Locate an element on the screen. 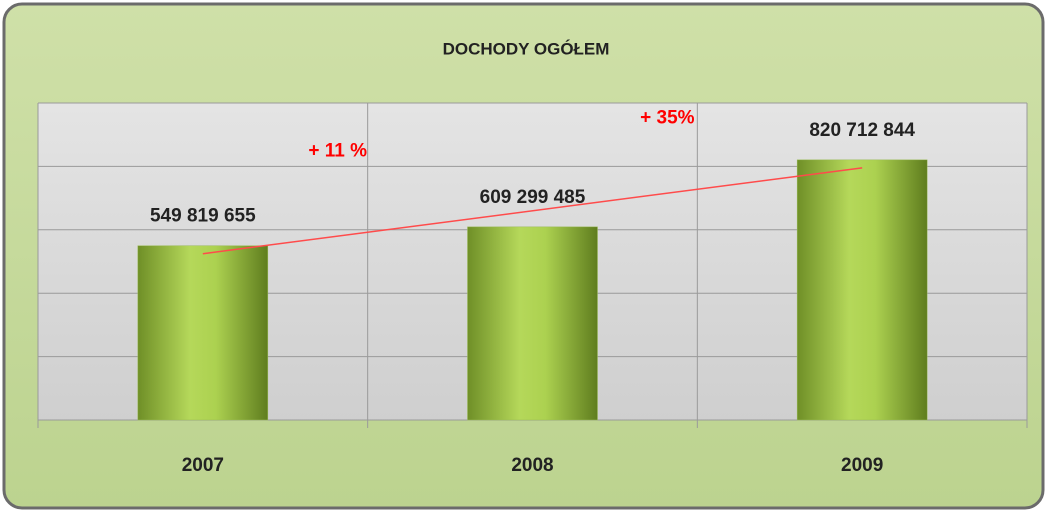 This screenshot has height=513, width=1048. data-label: 609 299 485 is located at coordinates (533, 197).